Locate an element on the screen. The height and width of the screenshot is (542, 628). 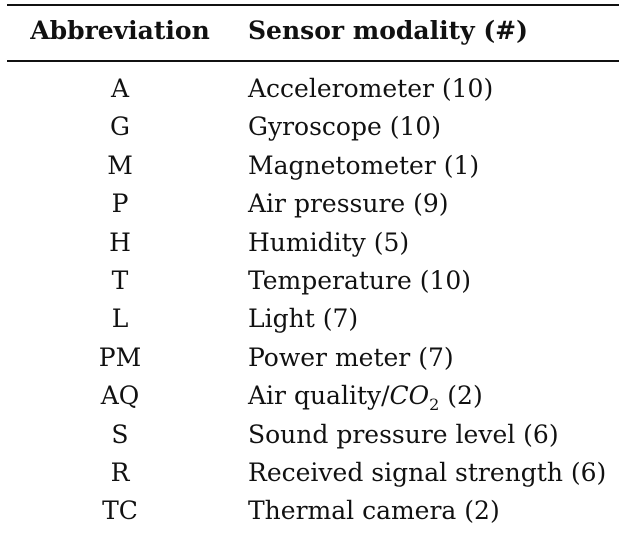
co2-formula: CO2 is located at coordinates (414, 397).